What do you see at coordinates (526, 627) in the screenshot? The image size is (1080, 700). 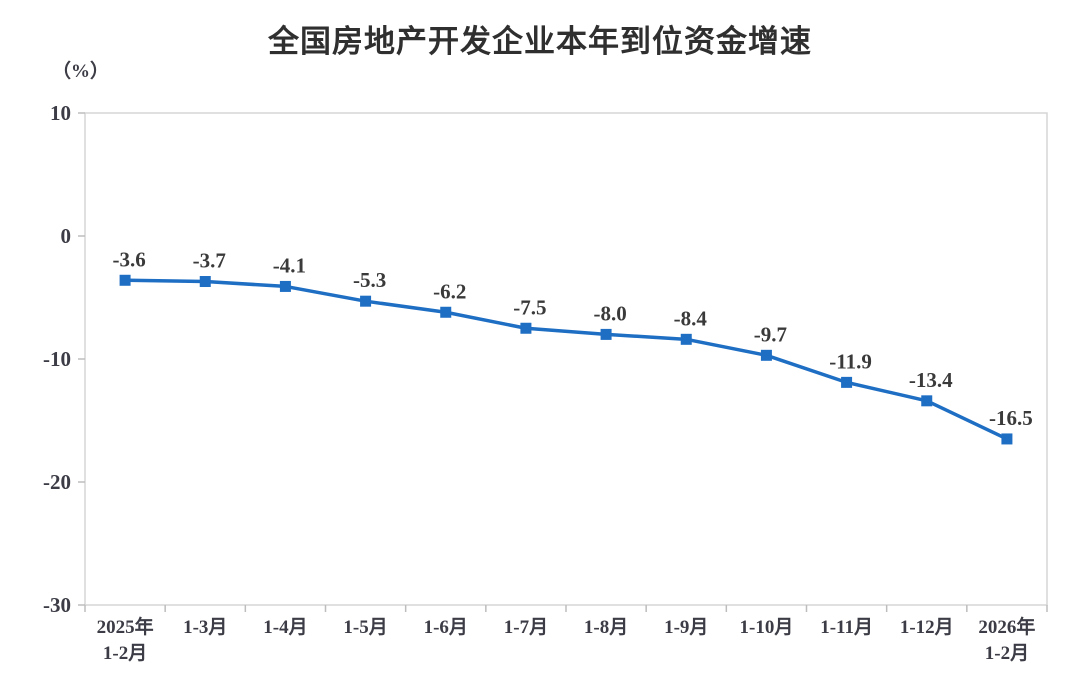 I see `x-axis-tick-label: 1-7月` at bounding box center [526, 627].